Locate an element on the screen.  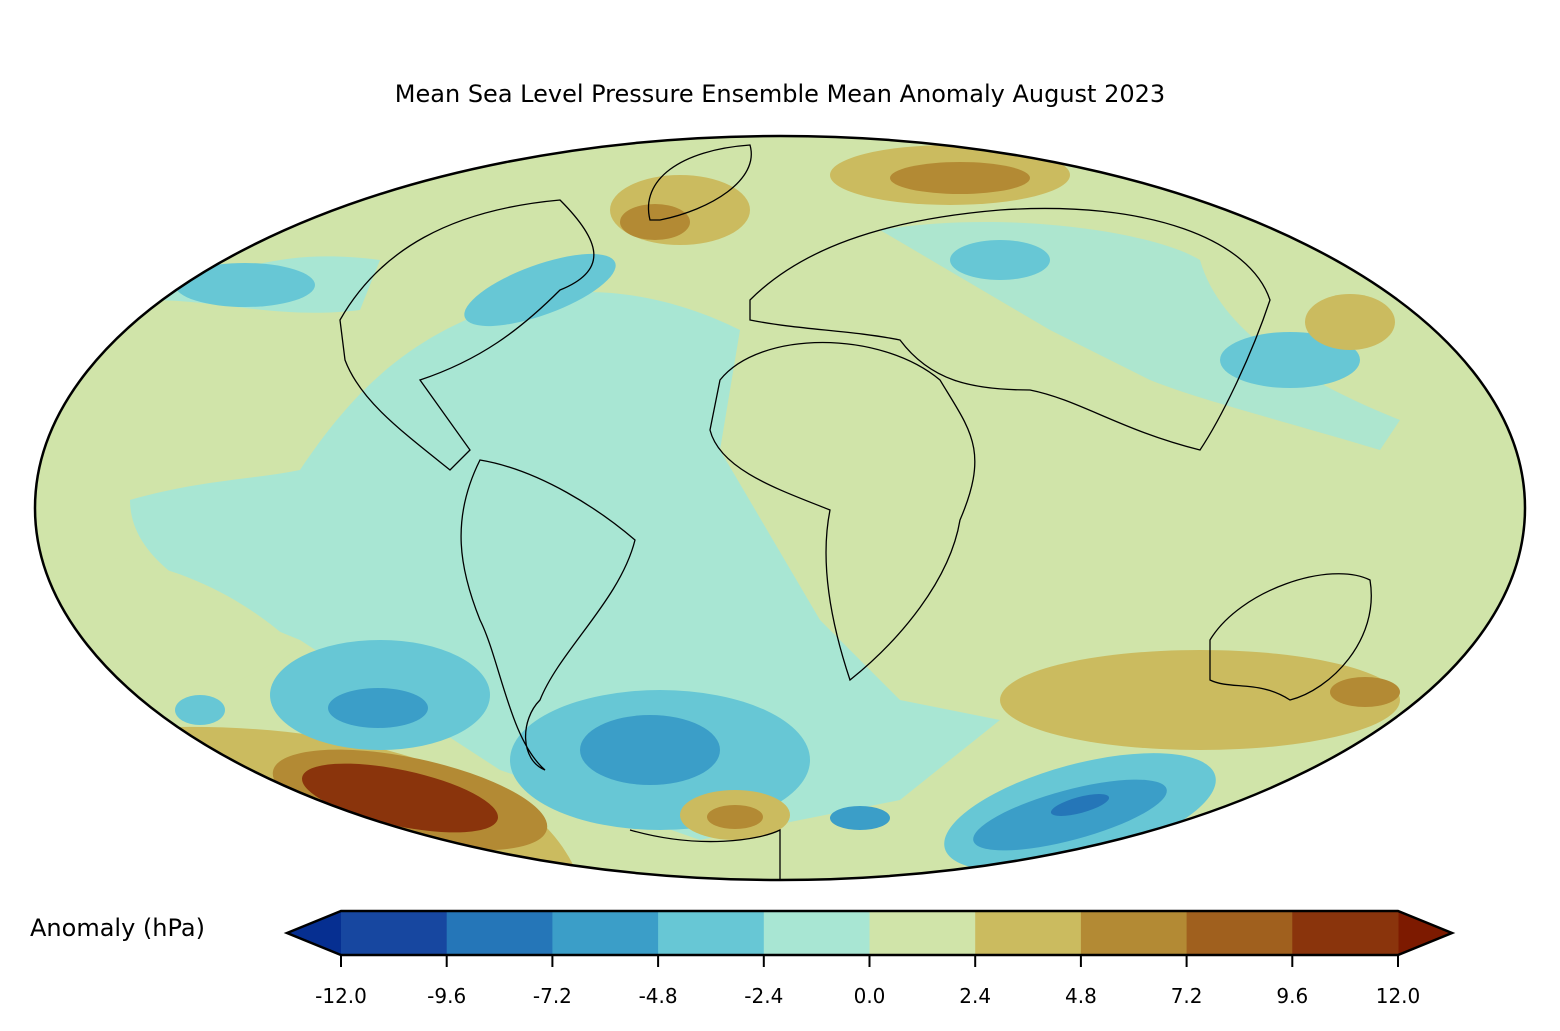
colorbar-label: Anomaly (hPa) is located at coordinates (117, 928).